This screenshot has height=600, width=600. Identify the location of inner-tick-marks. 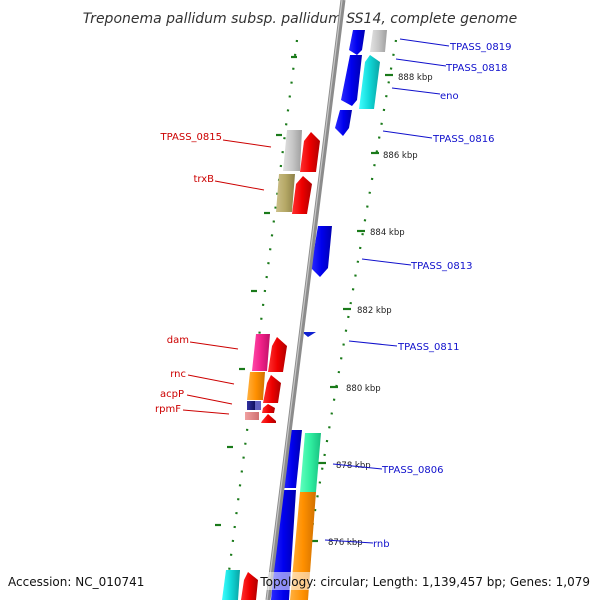
(256, 291).